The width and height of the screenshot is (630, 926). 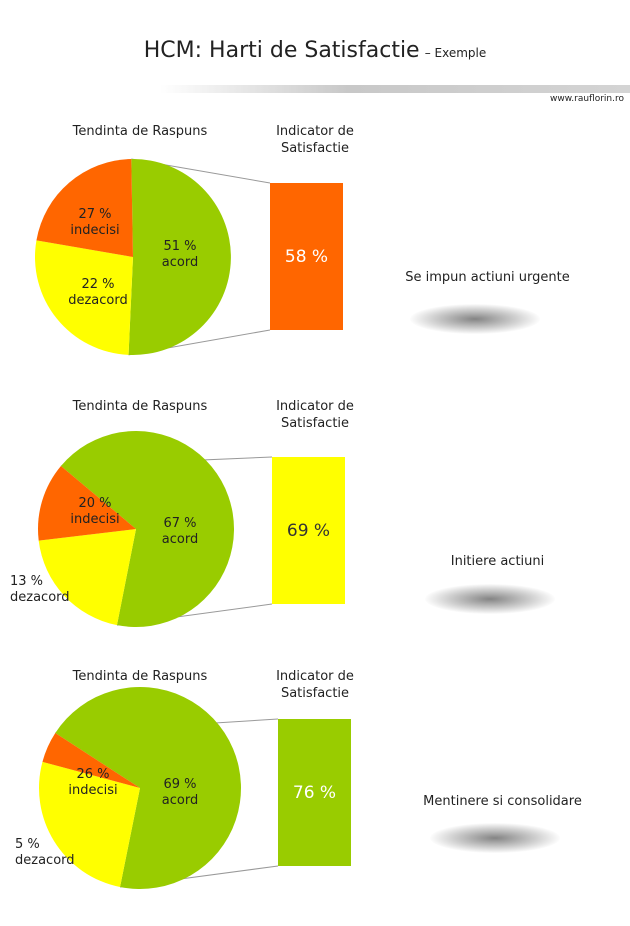 I want to click on action-text: Mentinere si consolidare, so click(x=502, y=801).